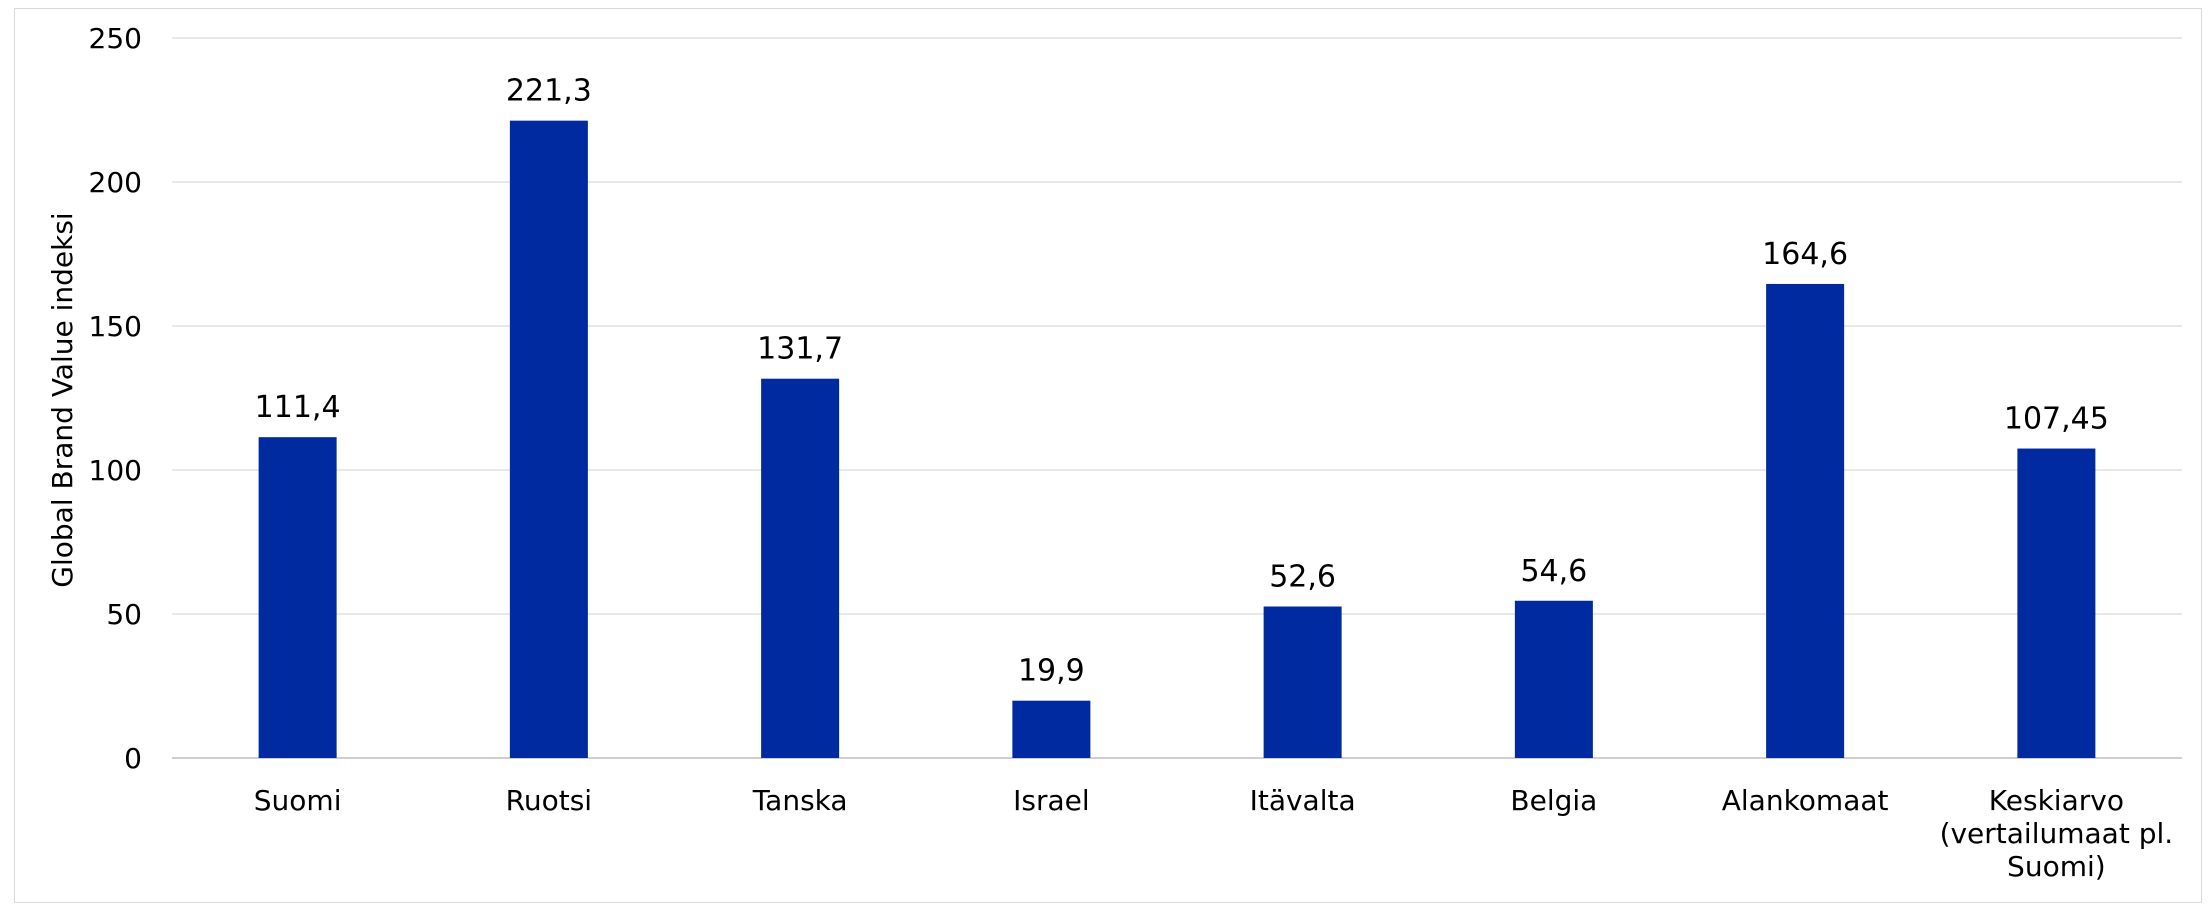 This screenshot has height=908, width=2211. Describe the element at coordinates (298, 407) in the screenshot. I see `data-label: 111,4` at that location.